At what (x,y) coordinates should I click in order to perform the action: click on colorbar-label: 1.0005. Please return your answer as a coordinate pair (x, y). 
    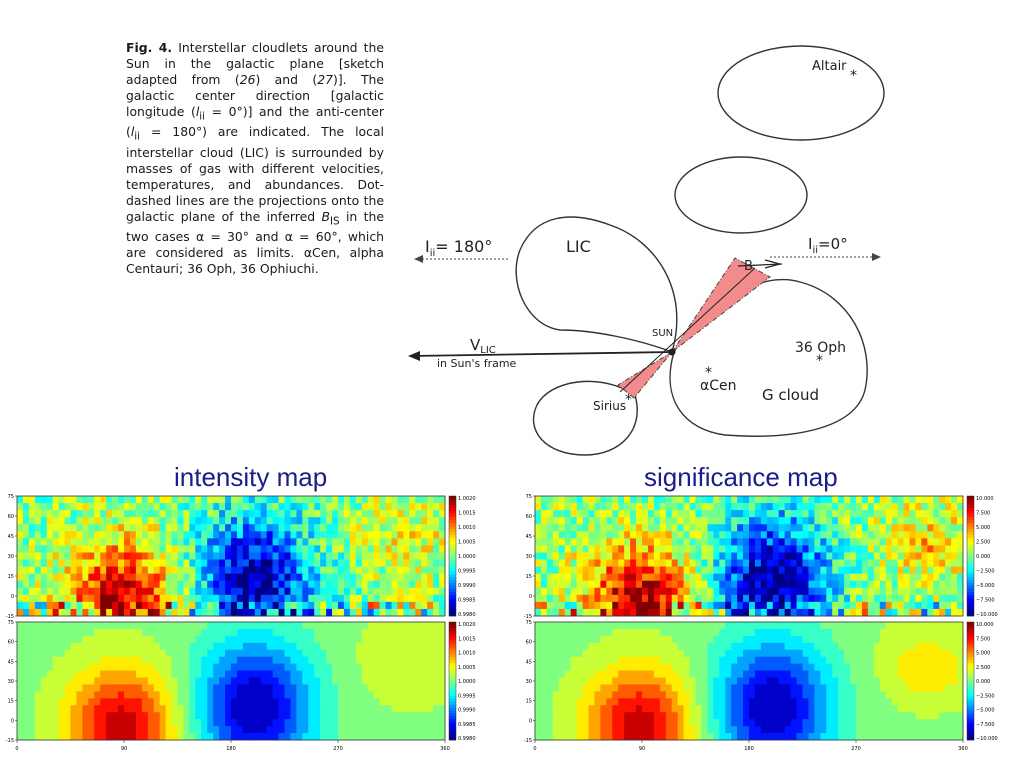
    Looking at the image, I should click on (467, 543).